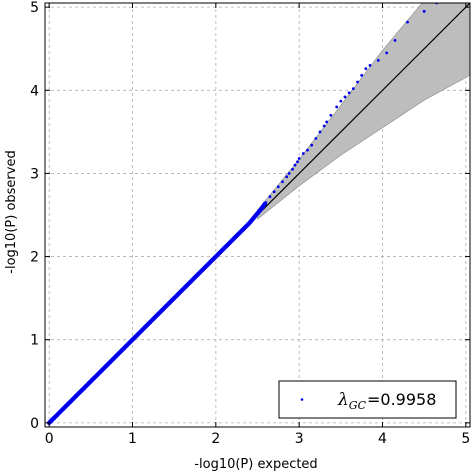  I want to click on y-tick-label: 4, so click(34, 91).